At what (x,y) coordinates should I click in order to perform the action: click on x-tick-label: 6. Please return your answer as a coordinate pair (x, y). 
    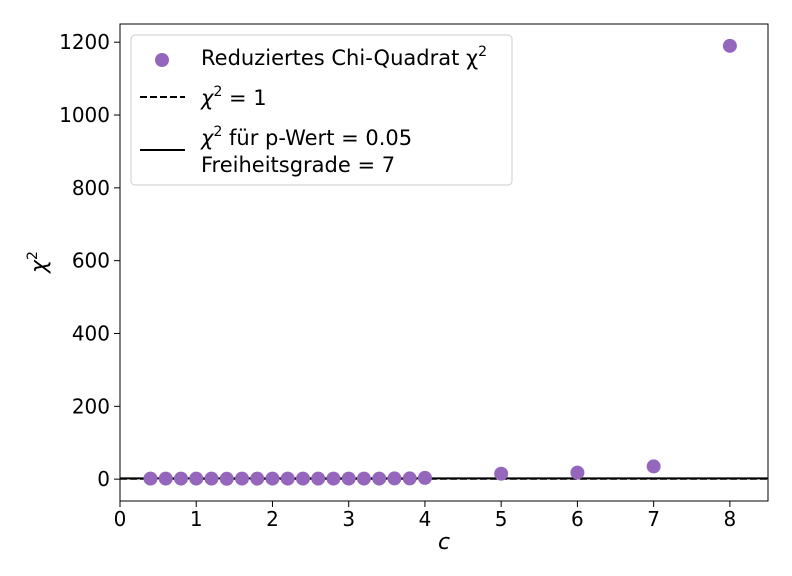
    Looking at the image, I should click on (577, 519).